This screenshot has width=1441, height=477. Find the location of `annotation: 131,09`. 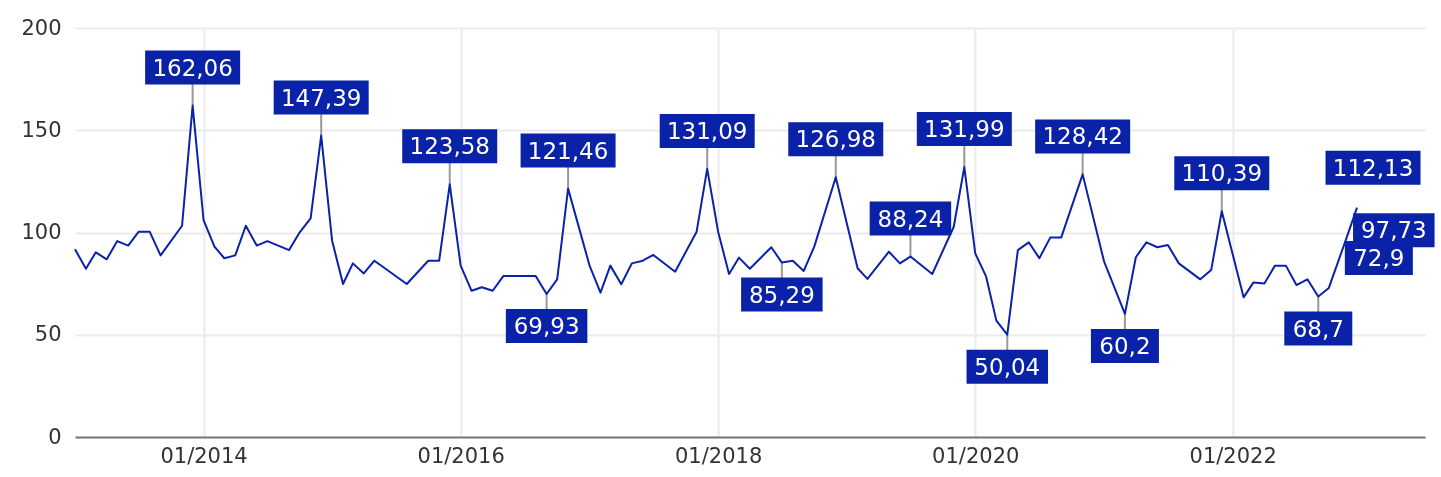

annotation: 131,09 is located at coordinates (707, 130).